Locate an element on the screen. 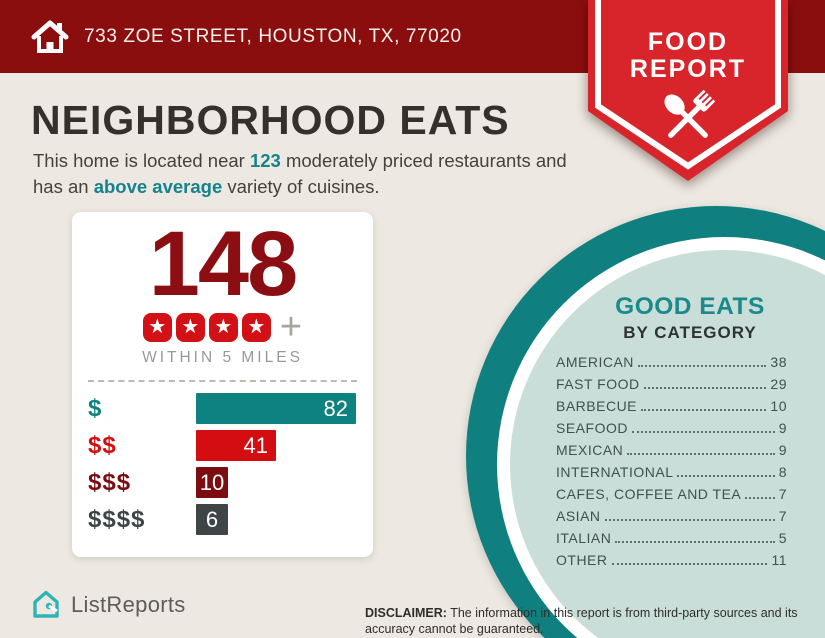 This screenshot has width=825, height=638. ribbon-line1: FOOD is located at coordinates (688, 42).